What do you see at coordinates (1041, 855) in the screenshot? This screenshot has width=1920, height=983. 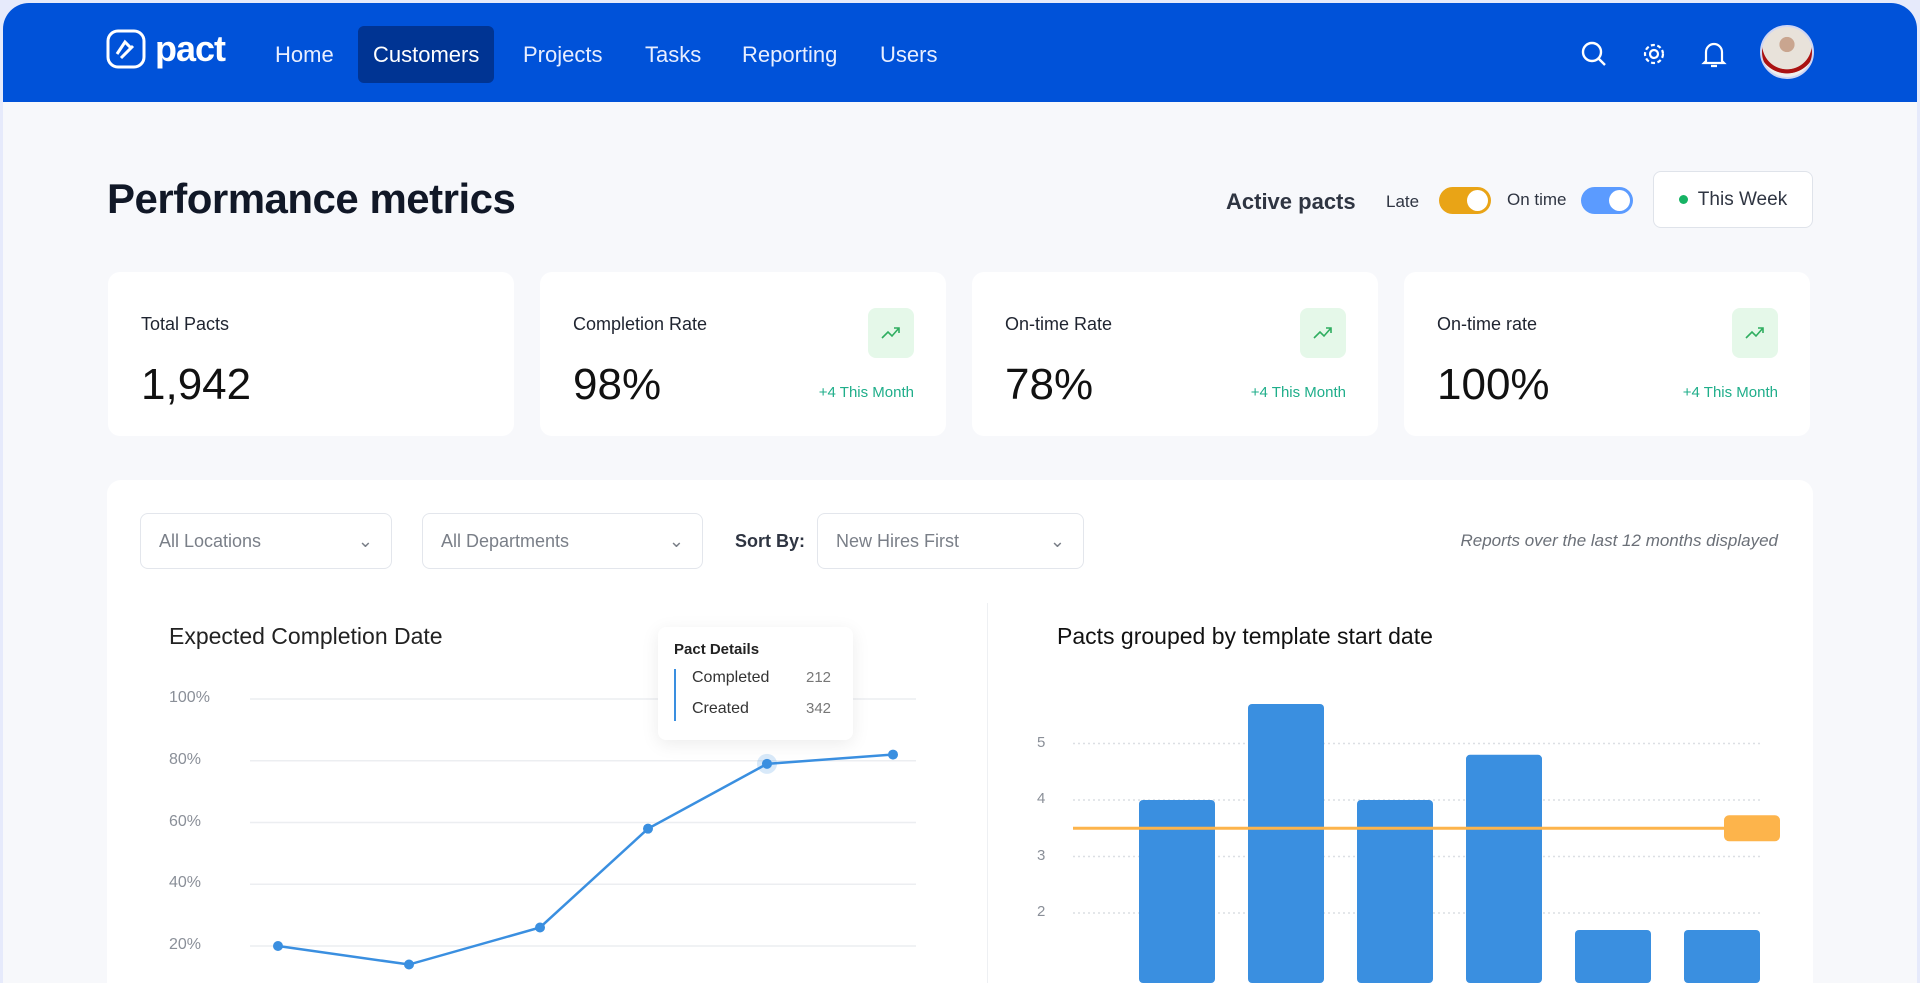 I see `bar-y-tick: 3` at bounding box center [1041, 855].